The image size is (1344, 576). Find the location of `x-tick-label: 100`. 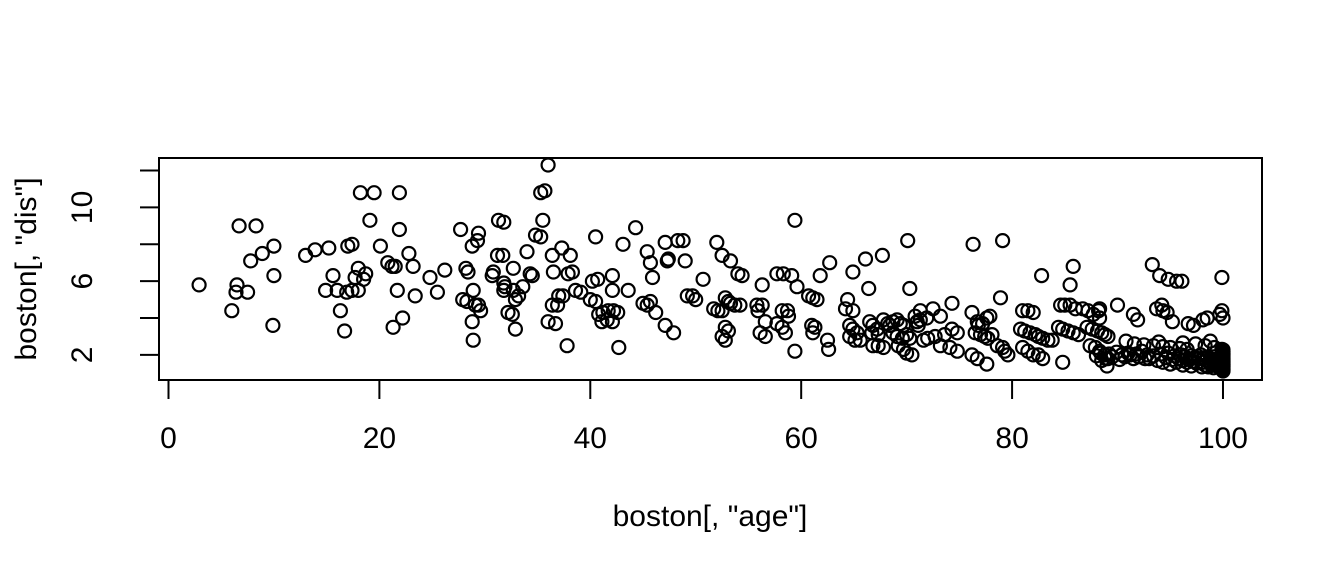

x-tick-label: 100 is located at coordinates (1223, 438).